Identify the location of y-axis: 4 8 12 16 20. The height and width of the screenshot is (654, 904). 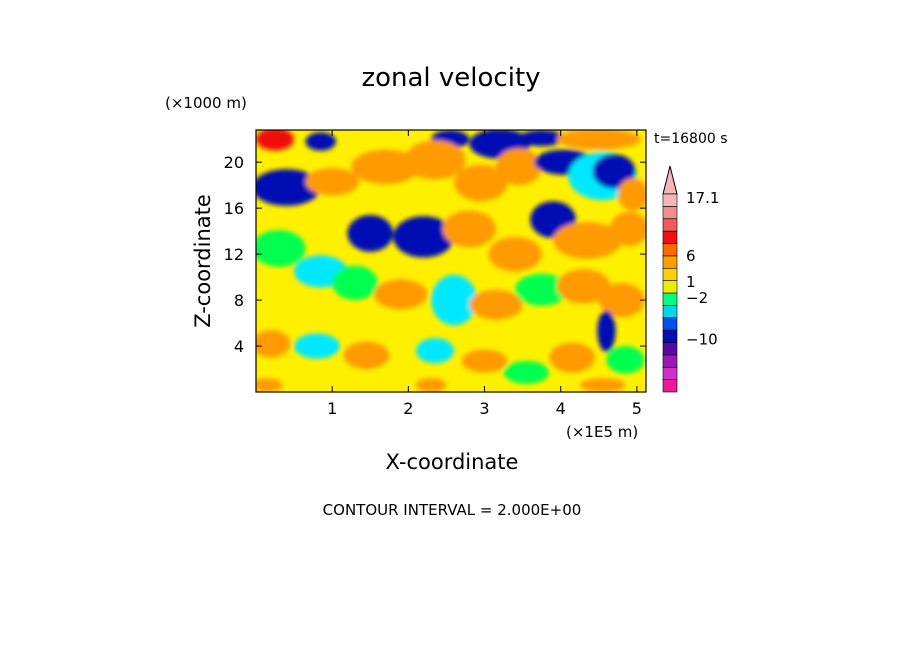
(435, 254).